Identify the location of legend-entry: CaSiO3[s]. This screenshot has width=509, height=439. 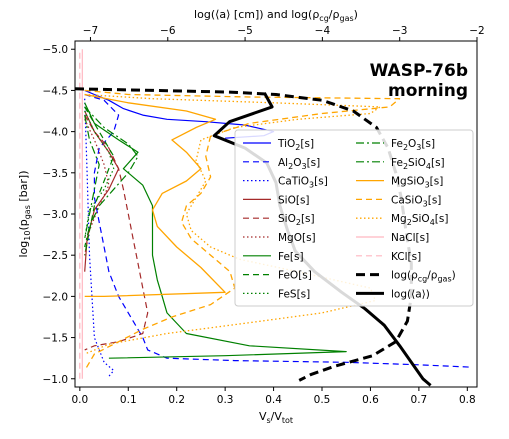
(398, 201).